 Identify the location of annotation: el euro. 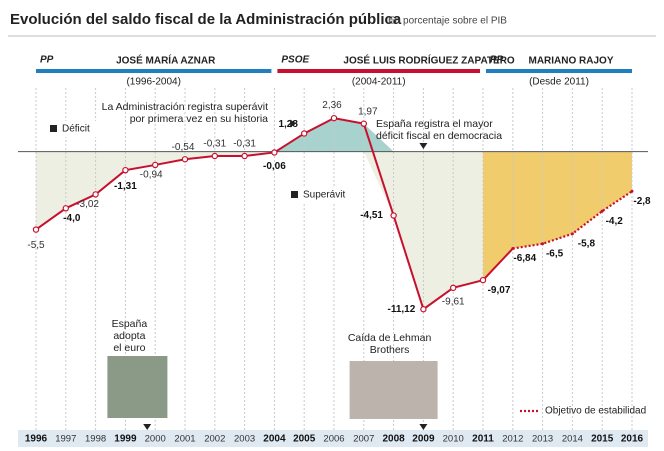
(129, 348).